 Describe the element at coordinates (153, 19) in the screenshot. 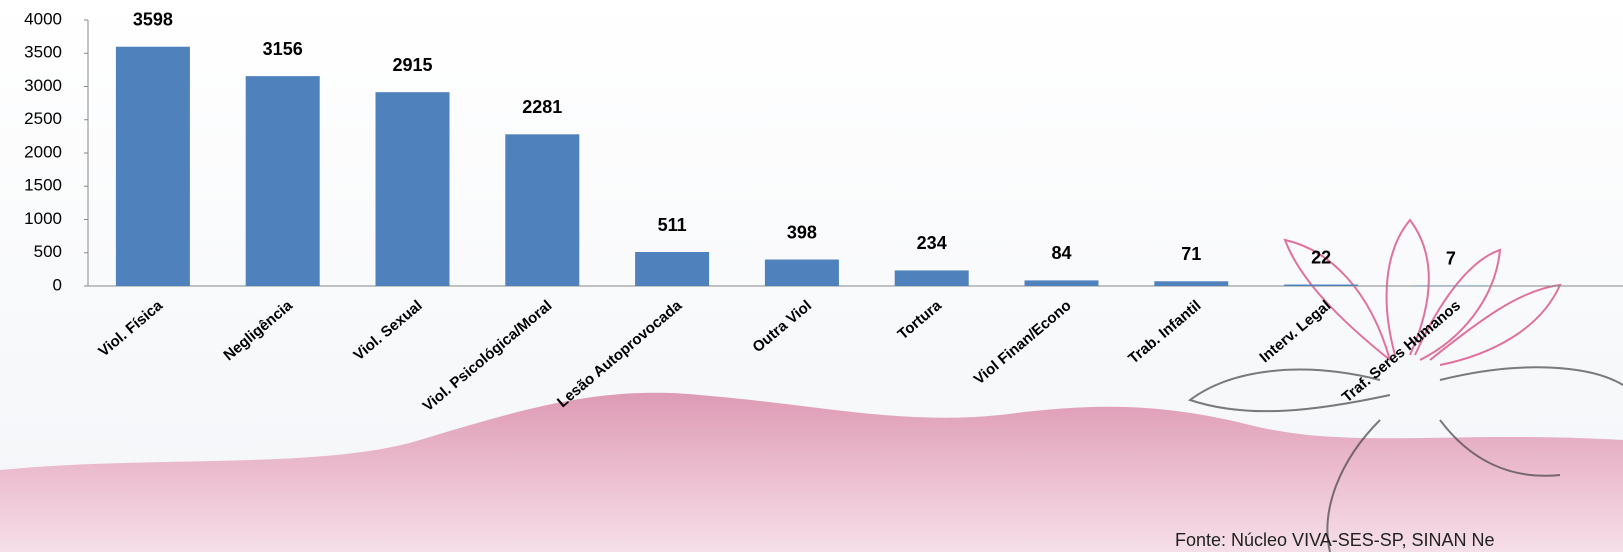

I see `value-label: 3598` at that location.